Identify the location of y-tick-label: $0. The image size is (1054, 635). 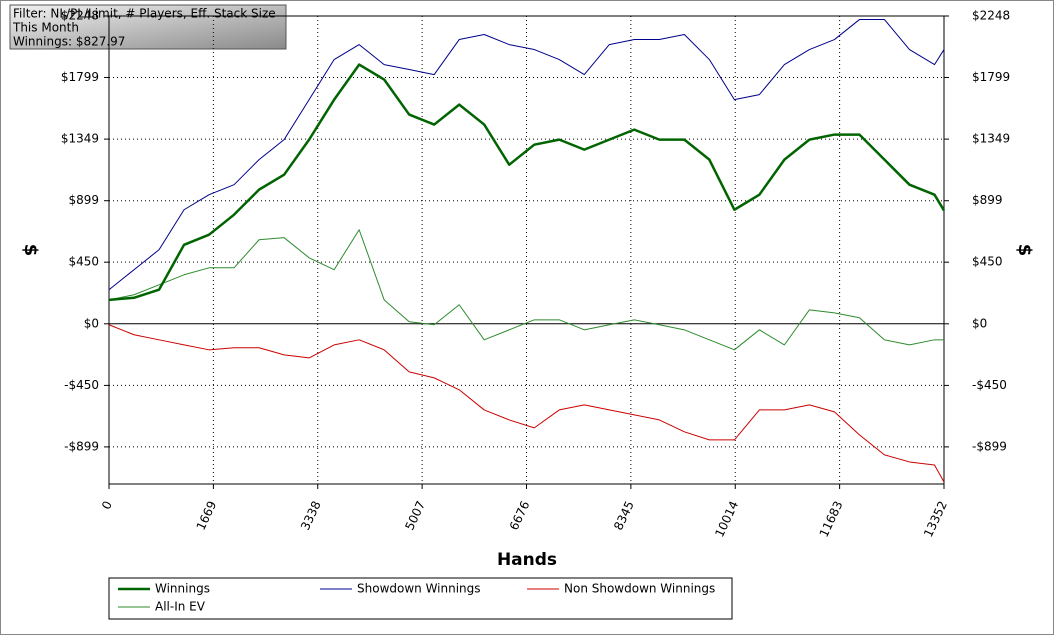
(91, 323).